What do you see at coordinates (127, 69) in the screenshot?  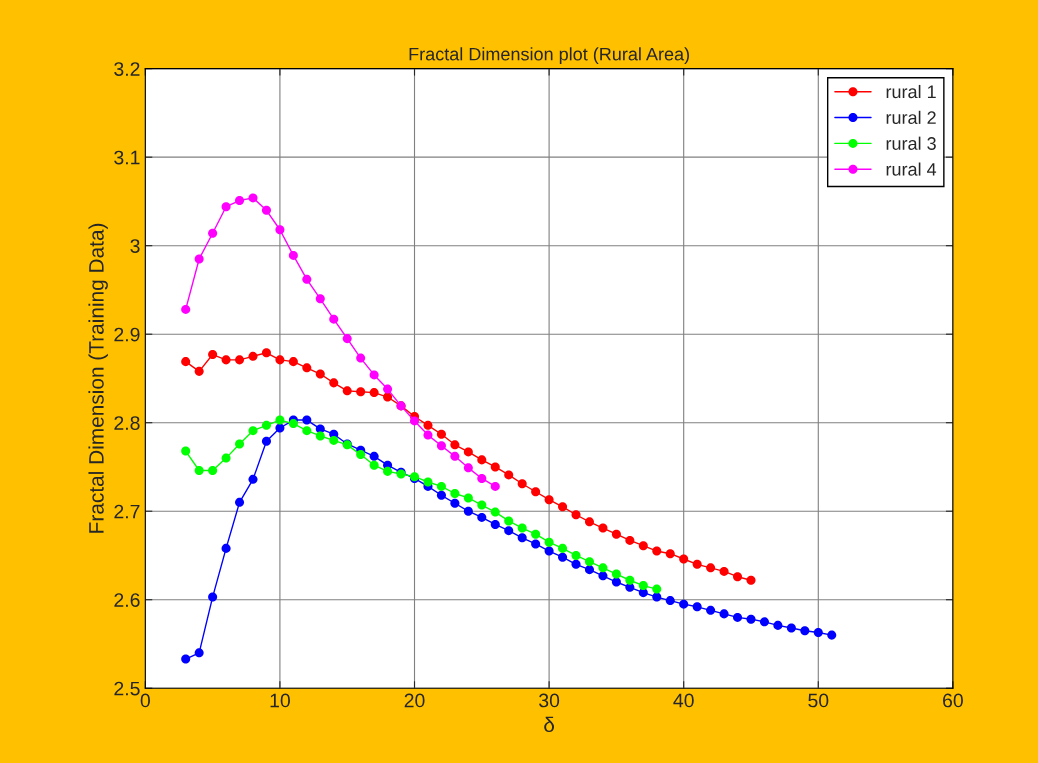 I see `y-tick-label: 3.2` at bounding box center [127, 69].